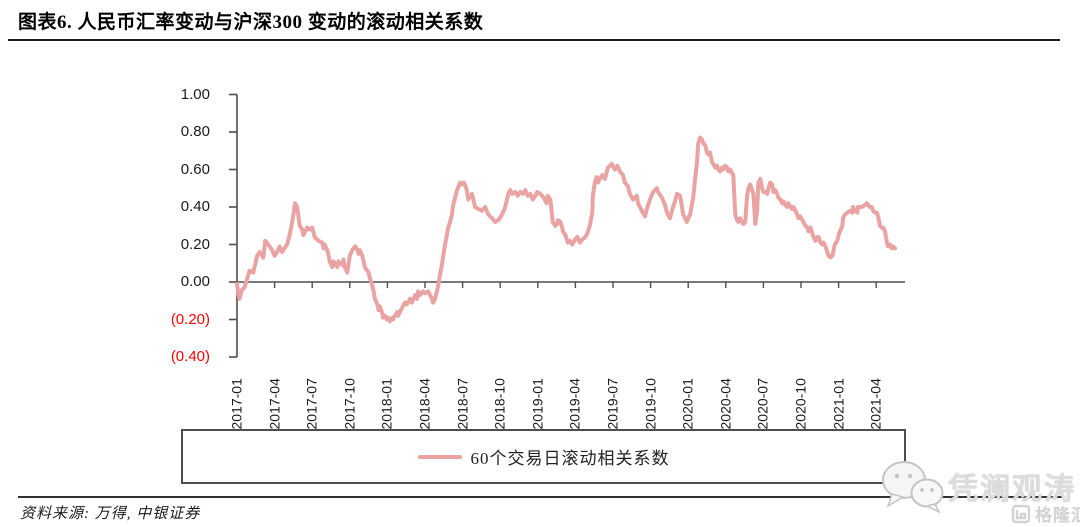  What do you see at coordinates (424, 404) in the screenshot?
I see `x-axis-tick-label: 2018-04` at bounding box center [424, 404].